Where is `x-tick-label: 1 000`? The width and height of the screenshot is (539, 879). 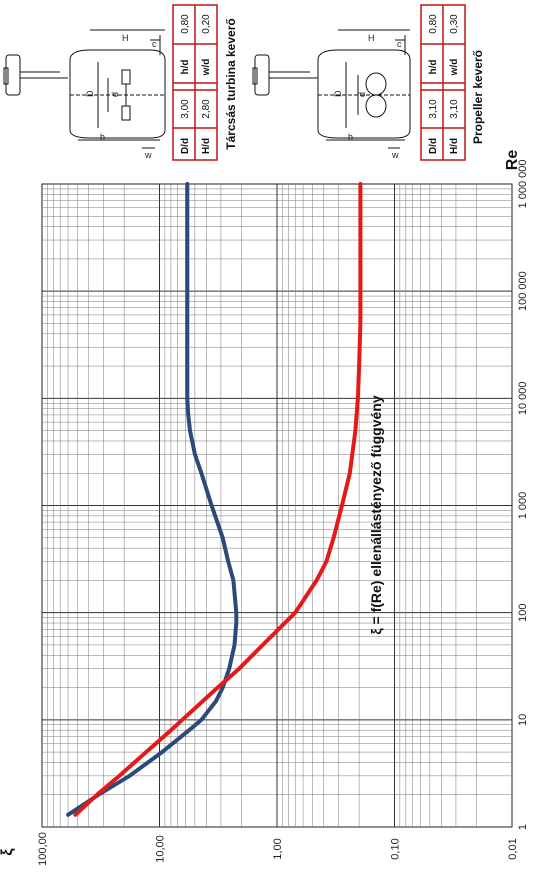 x-tick-label: 1 000 is located at coordinates (523, 506).